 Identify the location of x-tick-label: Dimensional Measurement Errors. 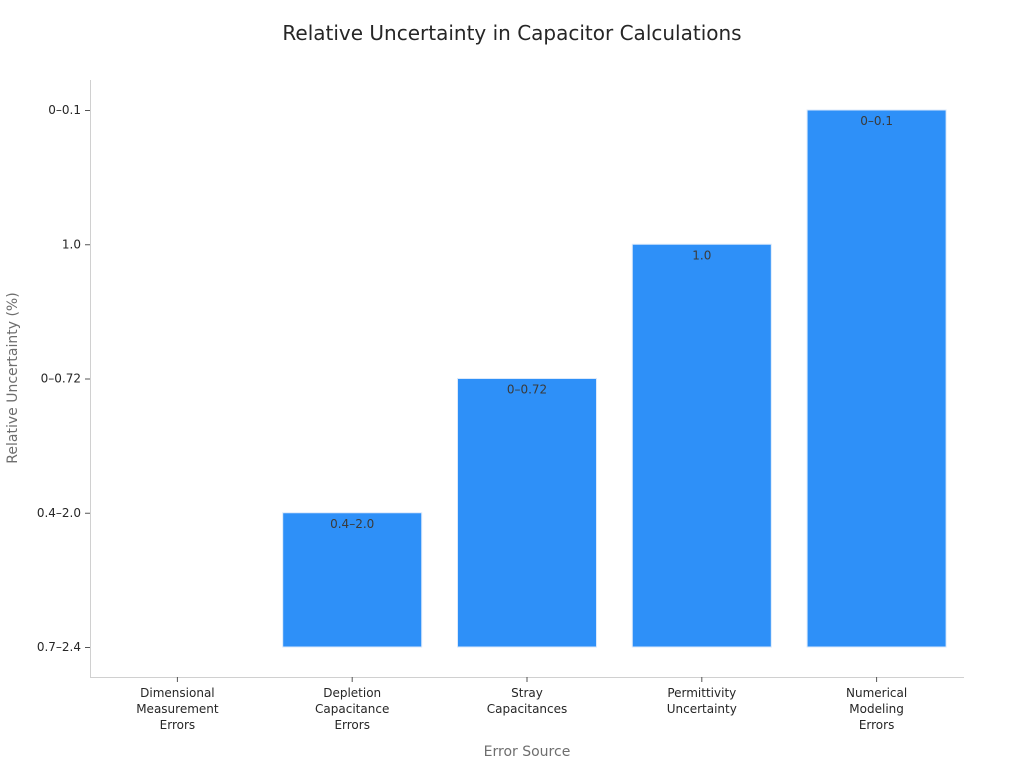
(177, 709).